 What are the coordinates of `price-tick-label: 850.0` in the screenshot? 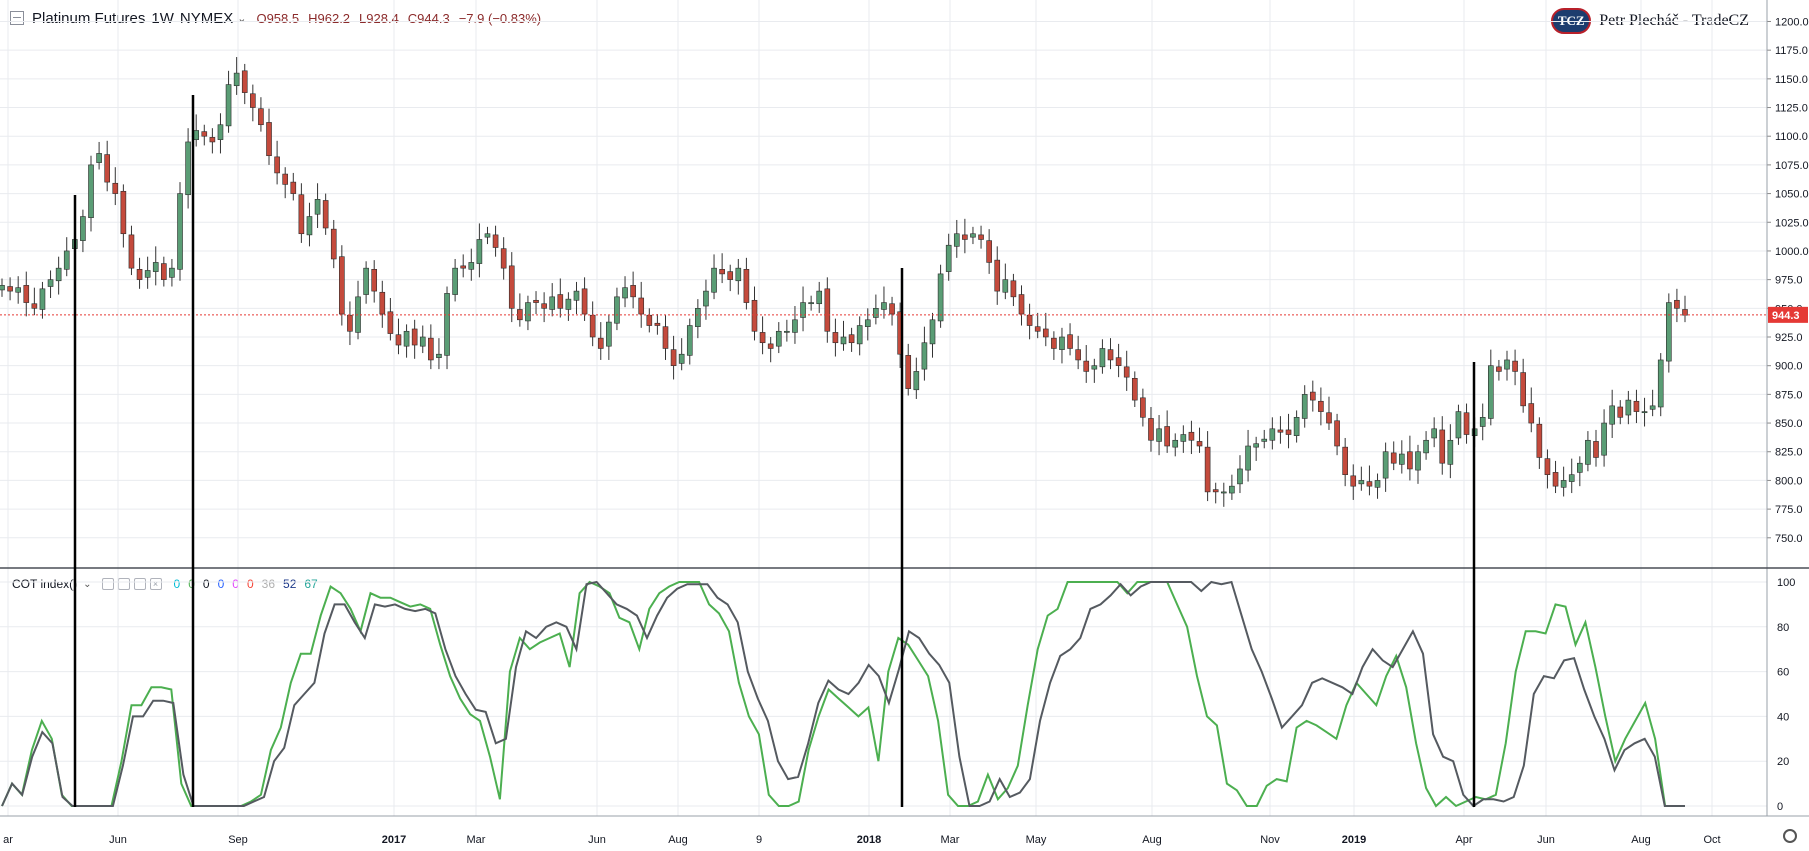 It's located at (1789, 424).